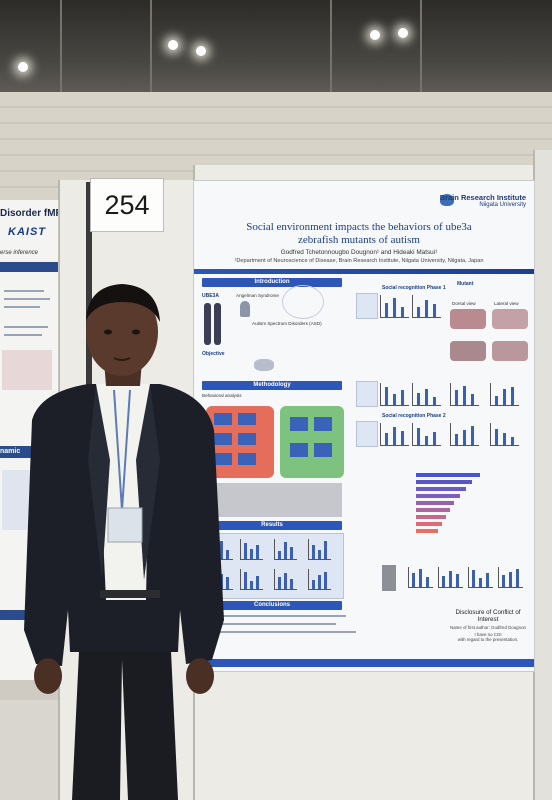 The image size is (552, 800). What do you see at coordinates (364, 663) in the screenshot?
I see `poster-footer-band` at bounding box center [364, 663].